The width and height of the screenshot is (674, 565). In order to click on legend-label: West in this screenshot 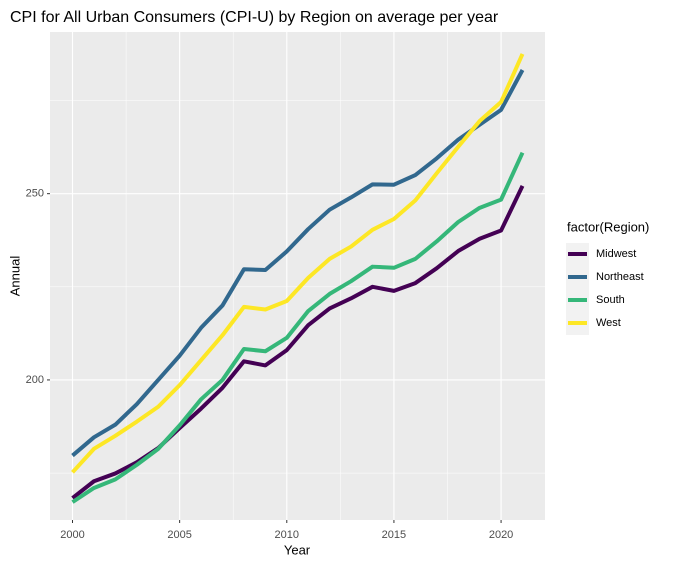, I will do `click(608, 323)`.